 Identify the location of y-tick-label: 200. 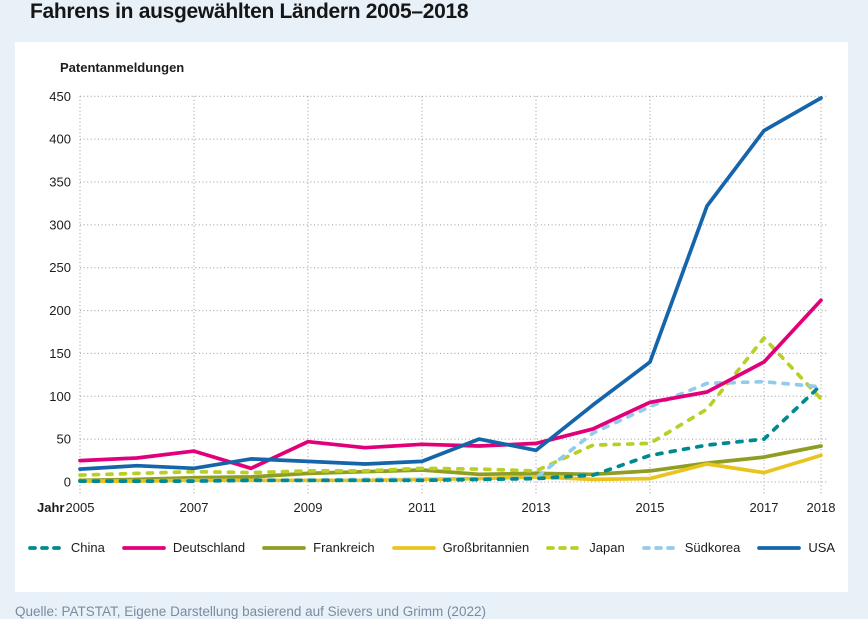
(60, 310).